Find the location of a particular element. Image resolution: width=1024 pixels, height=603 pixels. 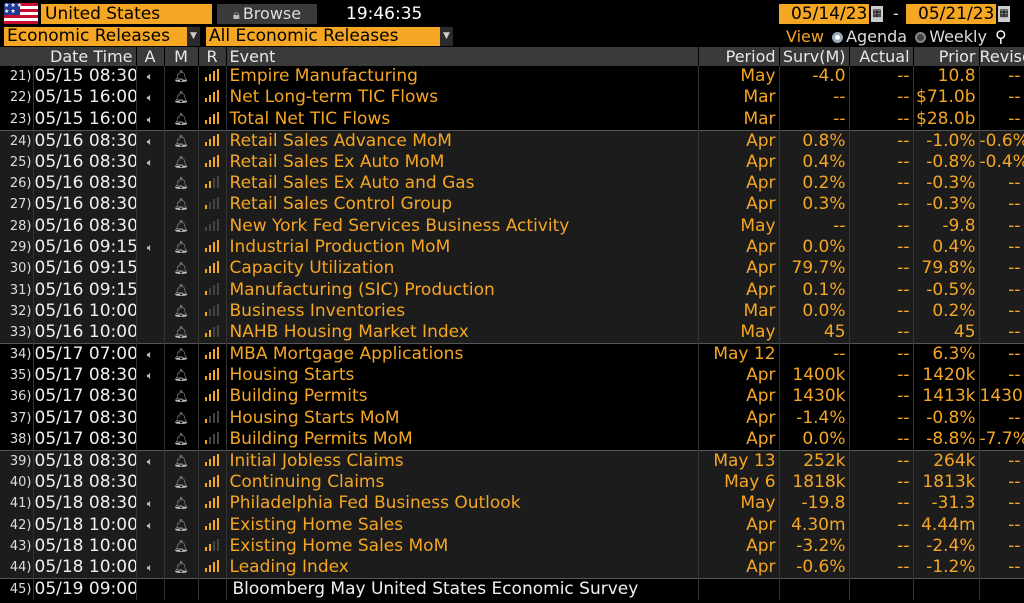

col-prior: Prior is located at coordinates (946, 56).